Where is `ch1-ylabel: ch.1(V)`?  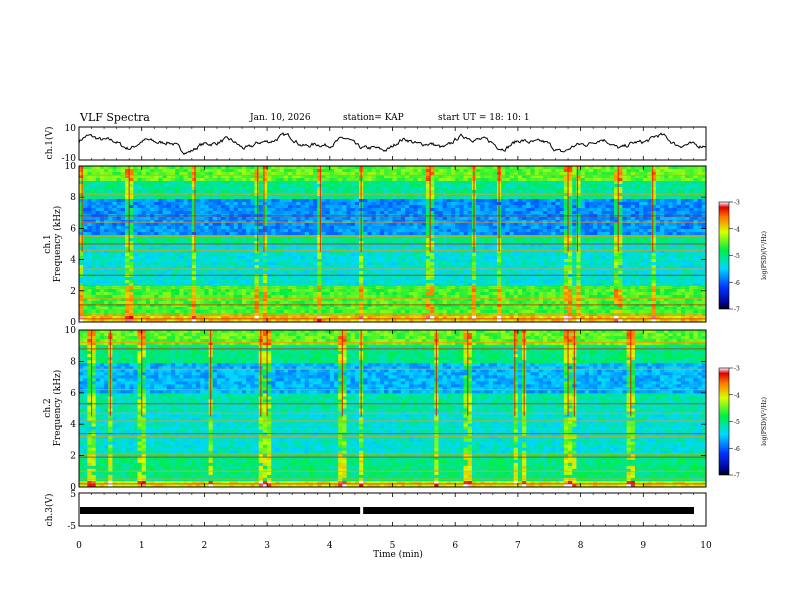 ch1-ylabel: ch.1(V) is located at coordinates (49, 143).